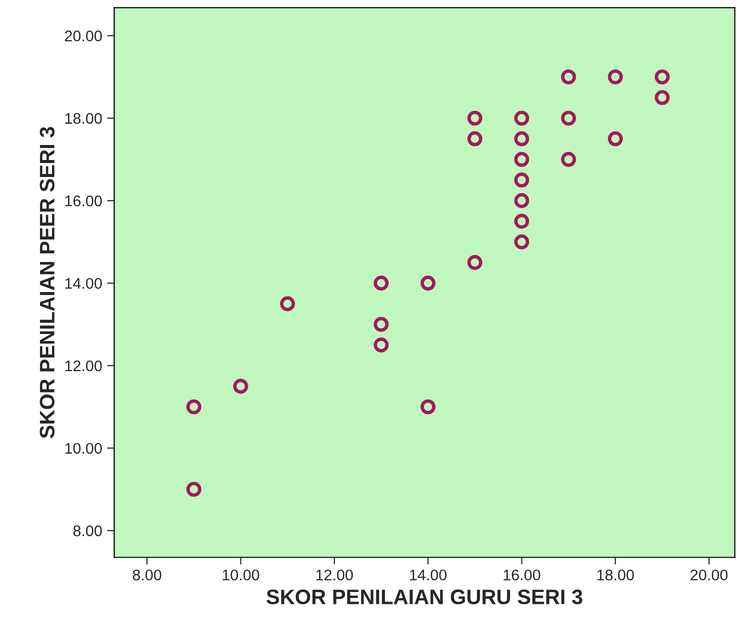 The image size is (737, 637). I want to click on x-tick-label: 12.00, so click(334, 575).